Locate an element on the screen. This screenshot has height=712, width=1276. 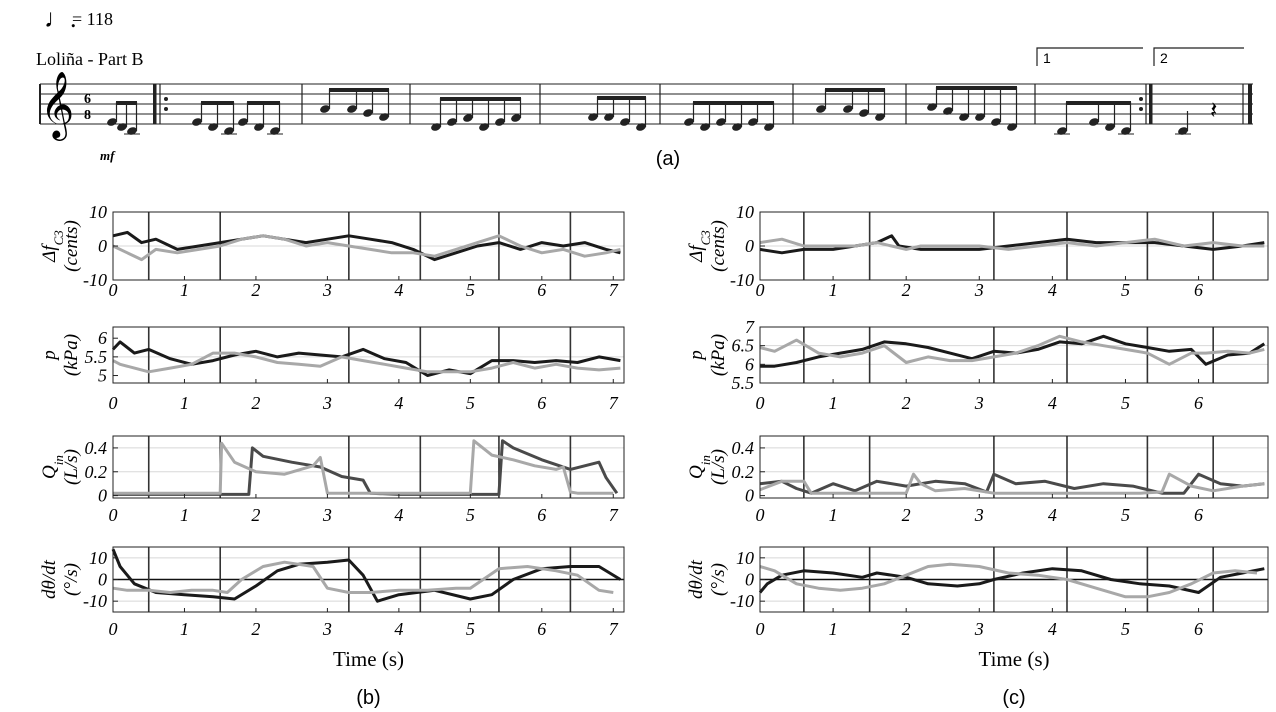
score-barlines is located at coordinates (702, 104).